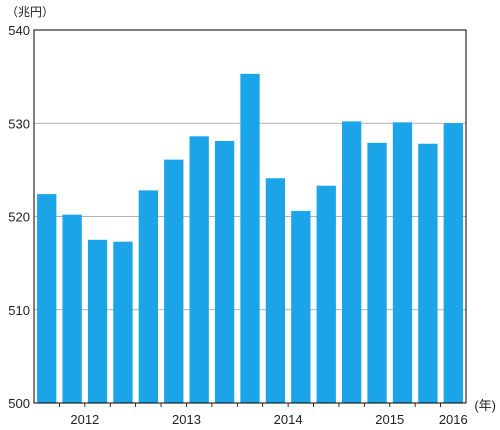 Image resolution: width=500 pixels, height=430 pixels. I want to click on y-axis-ticks: 500 510 520 530 540, so click(19, 217).